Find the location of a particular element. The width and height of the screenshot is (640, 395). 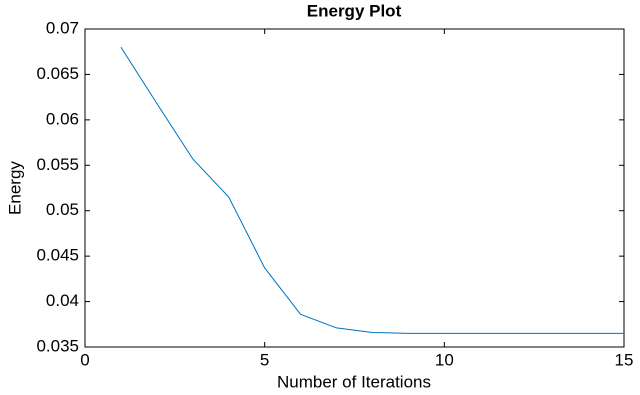

x-tick-label: 0 is located at coordinates (84, 359).